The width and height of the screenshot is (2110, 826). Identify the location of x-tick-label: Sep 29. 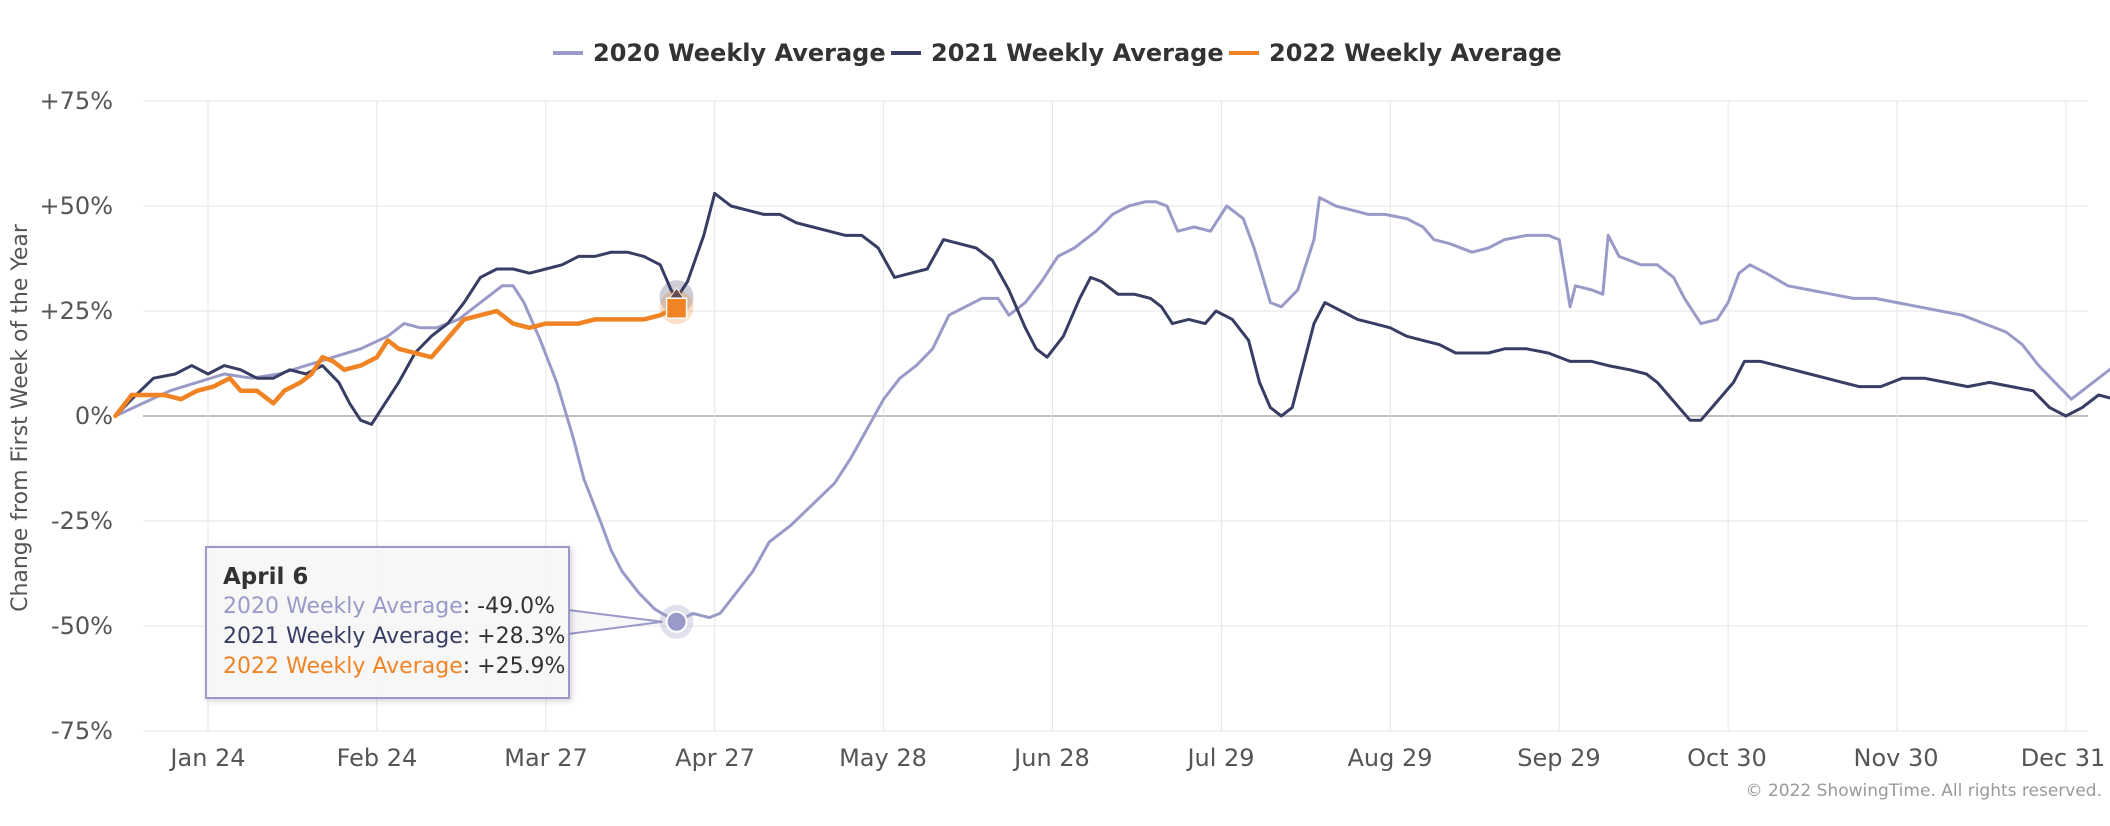
(1558, 758).